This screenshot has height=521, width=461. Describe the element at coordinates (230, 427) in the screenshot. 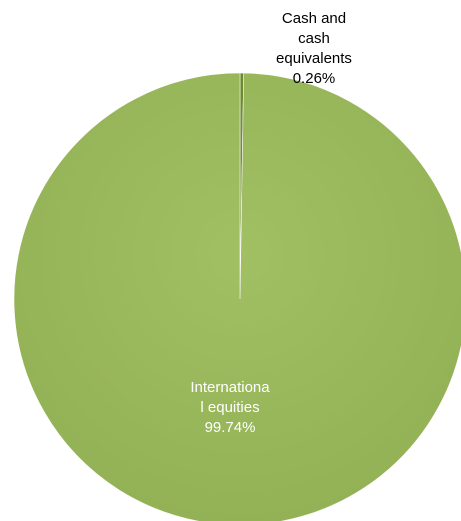

I see `slice-value-label: 99.74%` at that location.